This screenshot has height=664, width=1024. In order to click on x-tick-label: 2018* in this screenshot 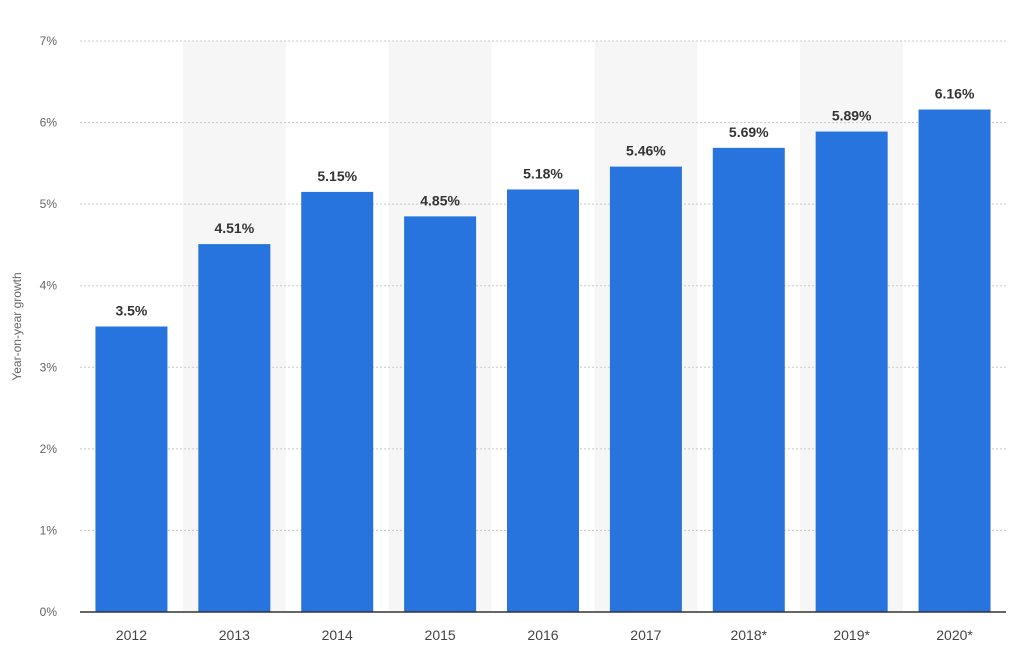, I will do `click(748, 635)`.